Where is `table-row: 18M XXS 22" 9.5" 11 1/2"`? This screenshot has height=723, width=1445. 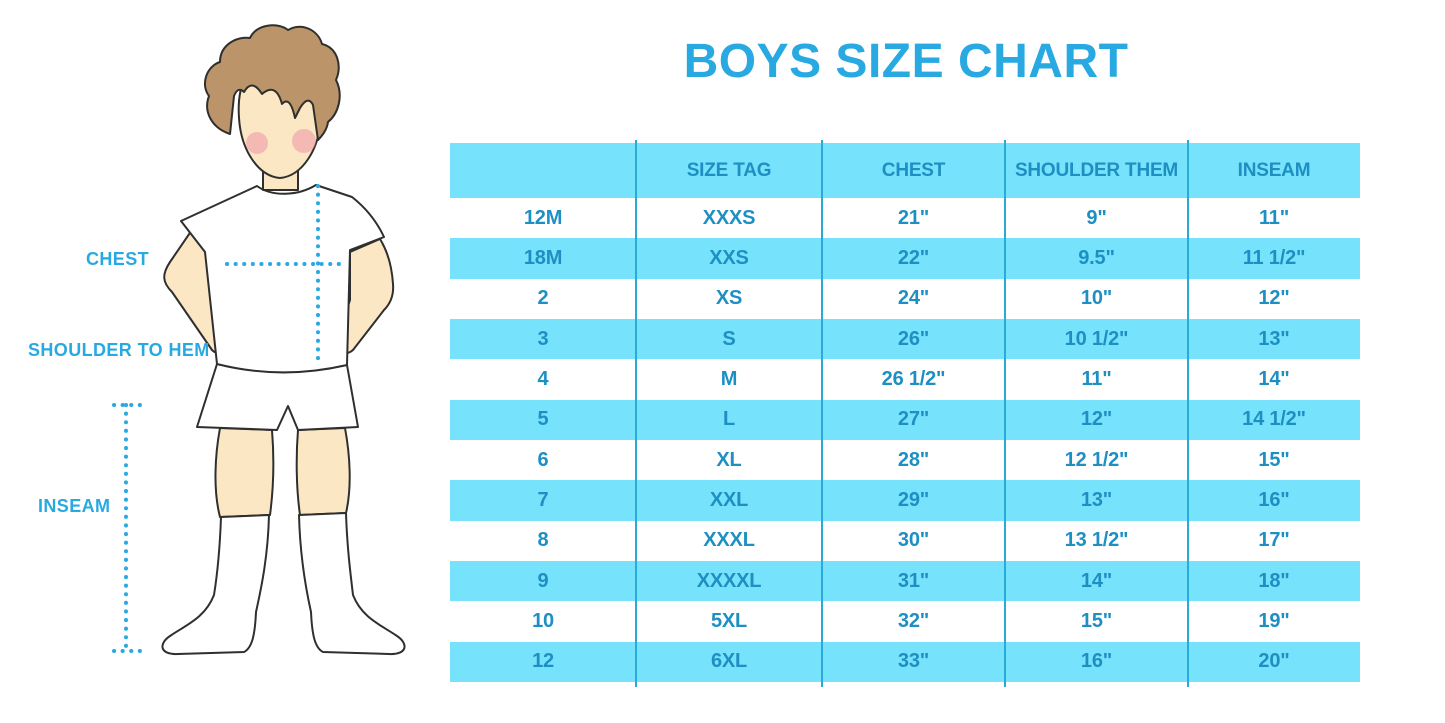 table-row: 18M XXS 22" 9.5" 11 1/2" is located at coordinates (905, 258).